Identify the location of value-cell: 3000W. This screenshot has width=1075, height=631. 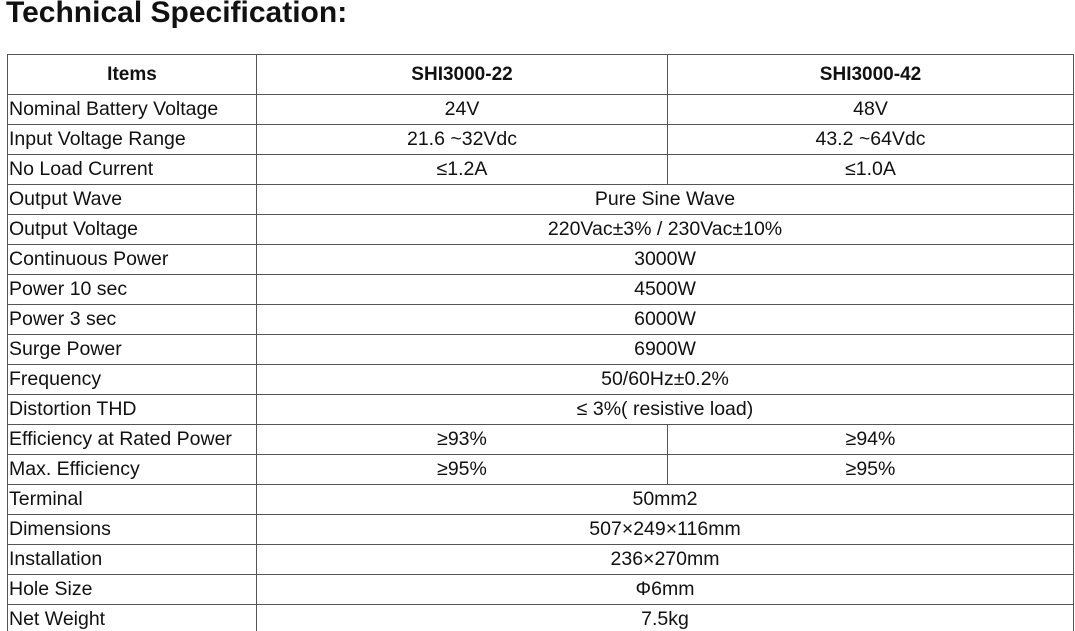
(665, 259).